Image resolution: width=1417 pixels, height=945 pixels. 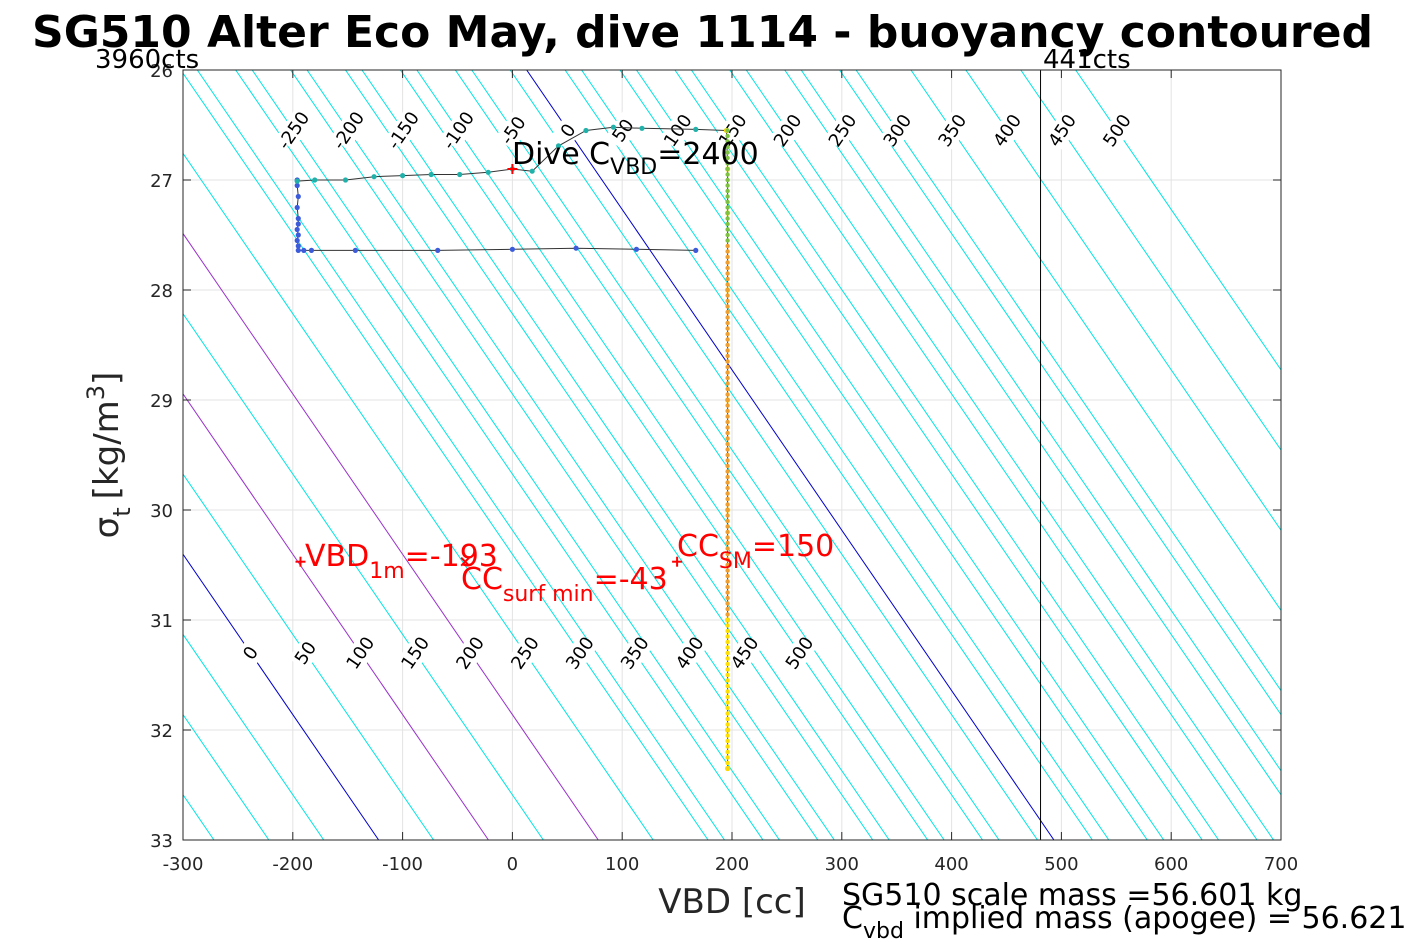 What do you see at coordinates (161, 731) in the screenshot?
I see `y-tick-label: 32` at bounding box center [161, 731].